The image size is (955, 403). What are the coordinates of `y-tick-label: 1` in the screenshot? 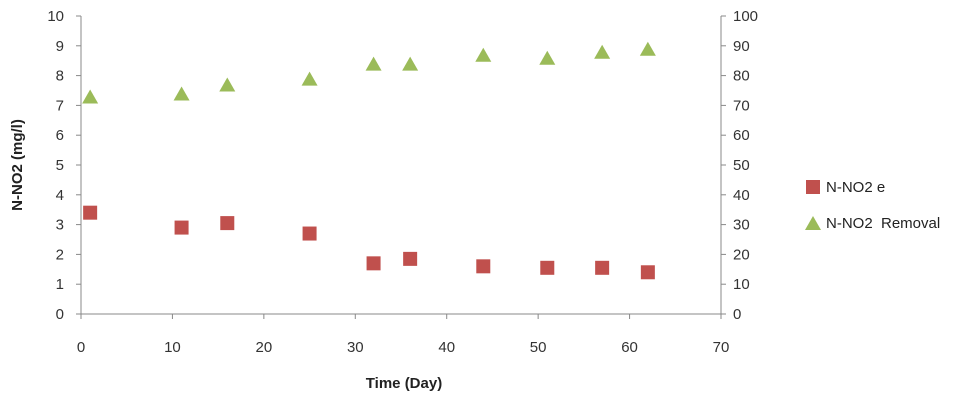 It's located at (60, 284).